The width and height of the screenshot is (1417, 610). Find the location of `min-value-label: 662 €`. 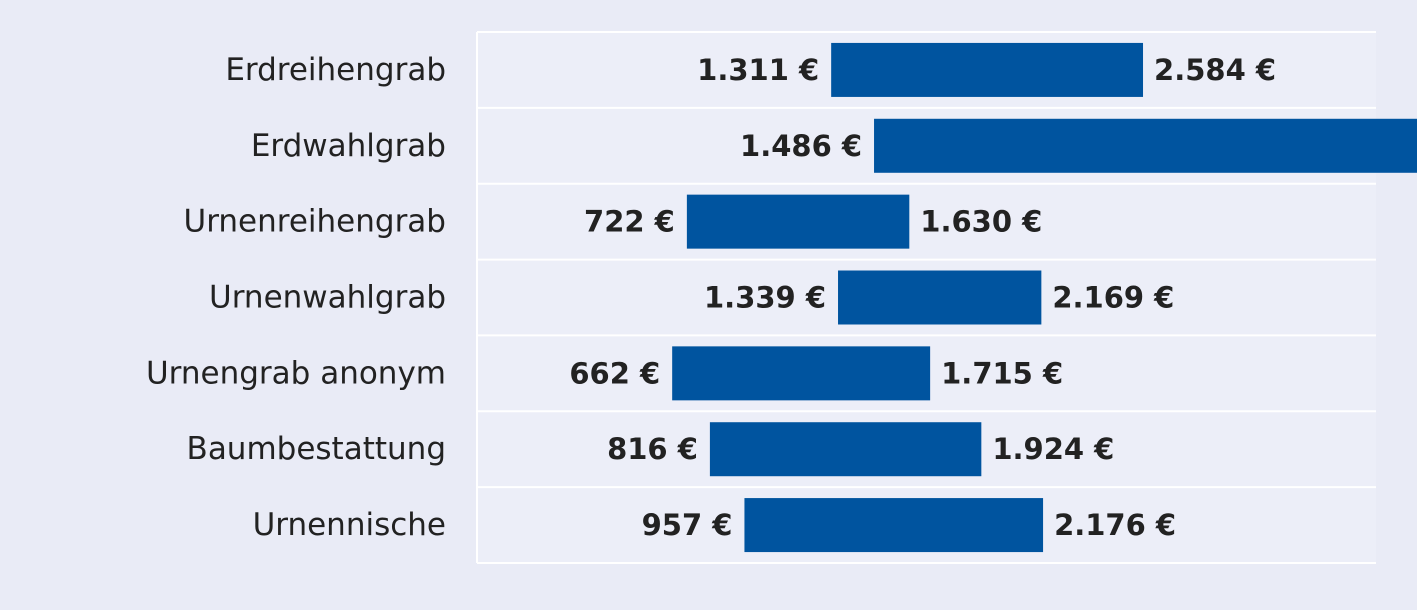

min-value-label: 662 € is located at coordinates (614, 373).